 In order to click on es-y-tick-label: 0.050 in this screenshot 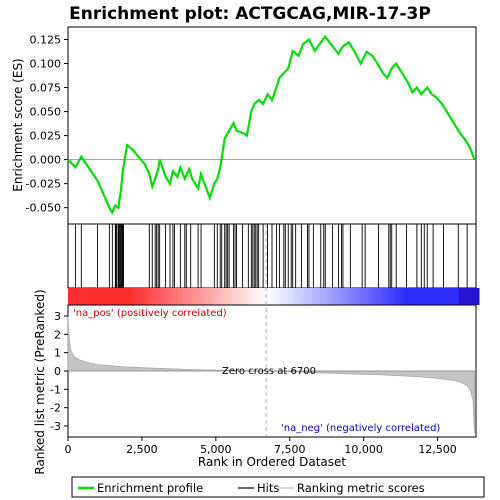, I will do `click(46, 112)`.